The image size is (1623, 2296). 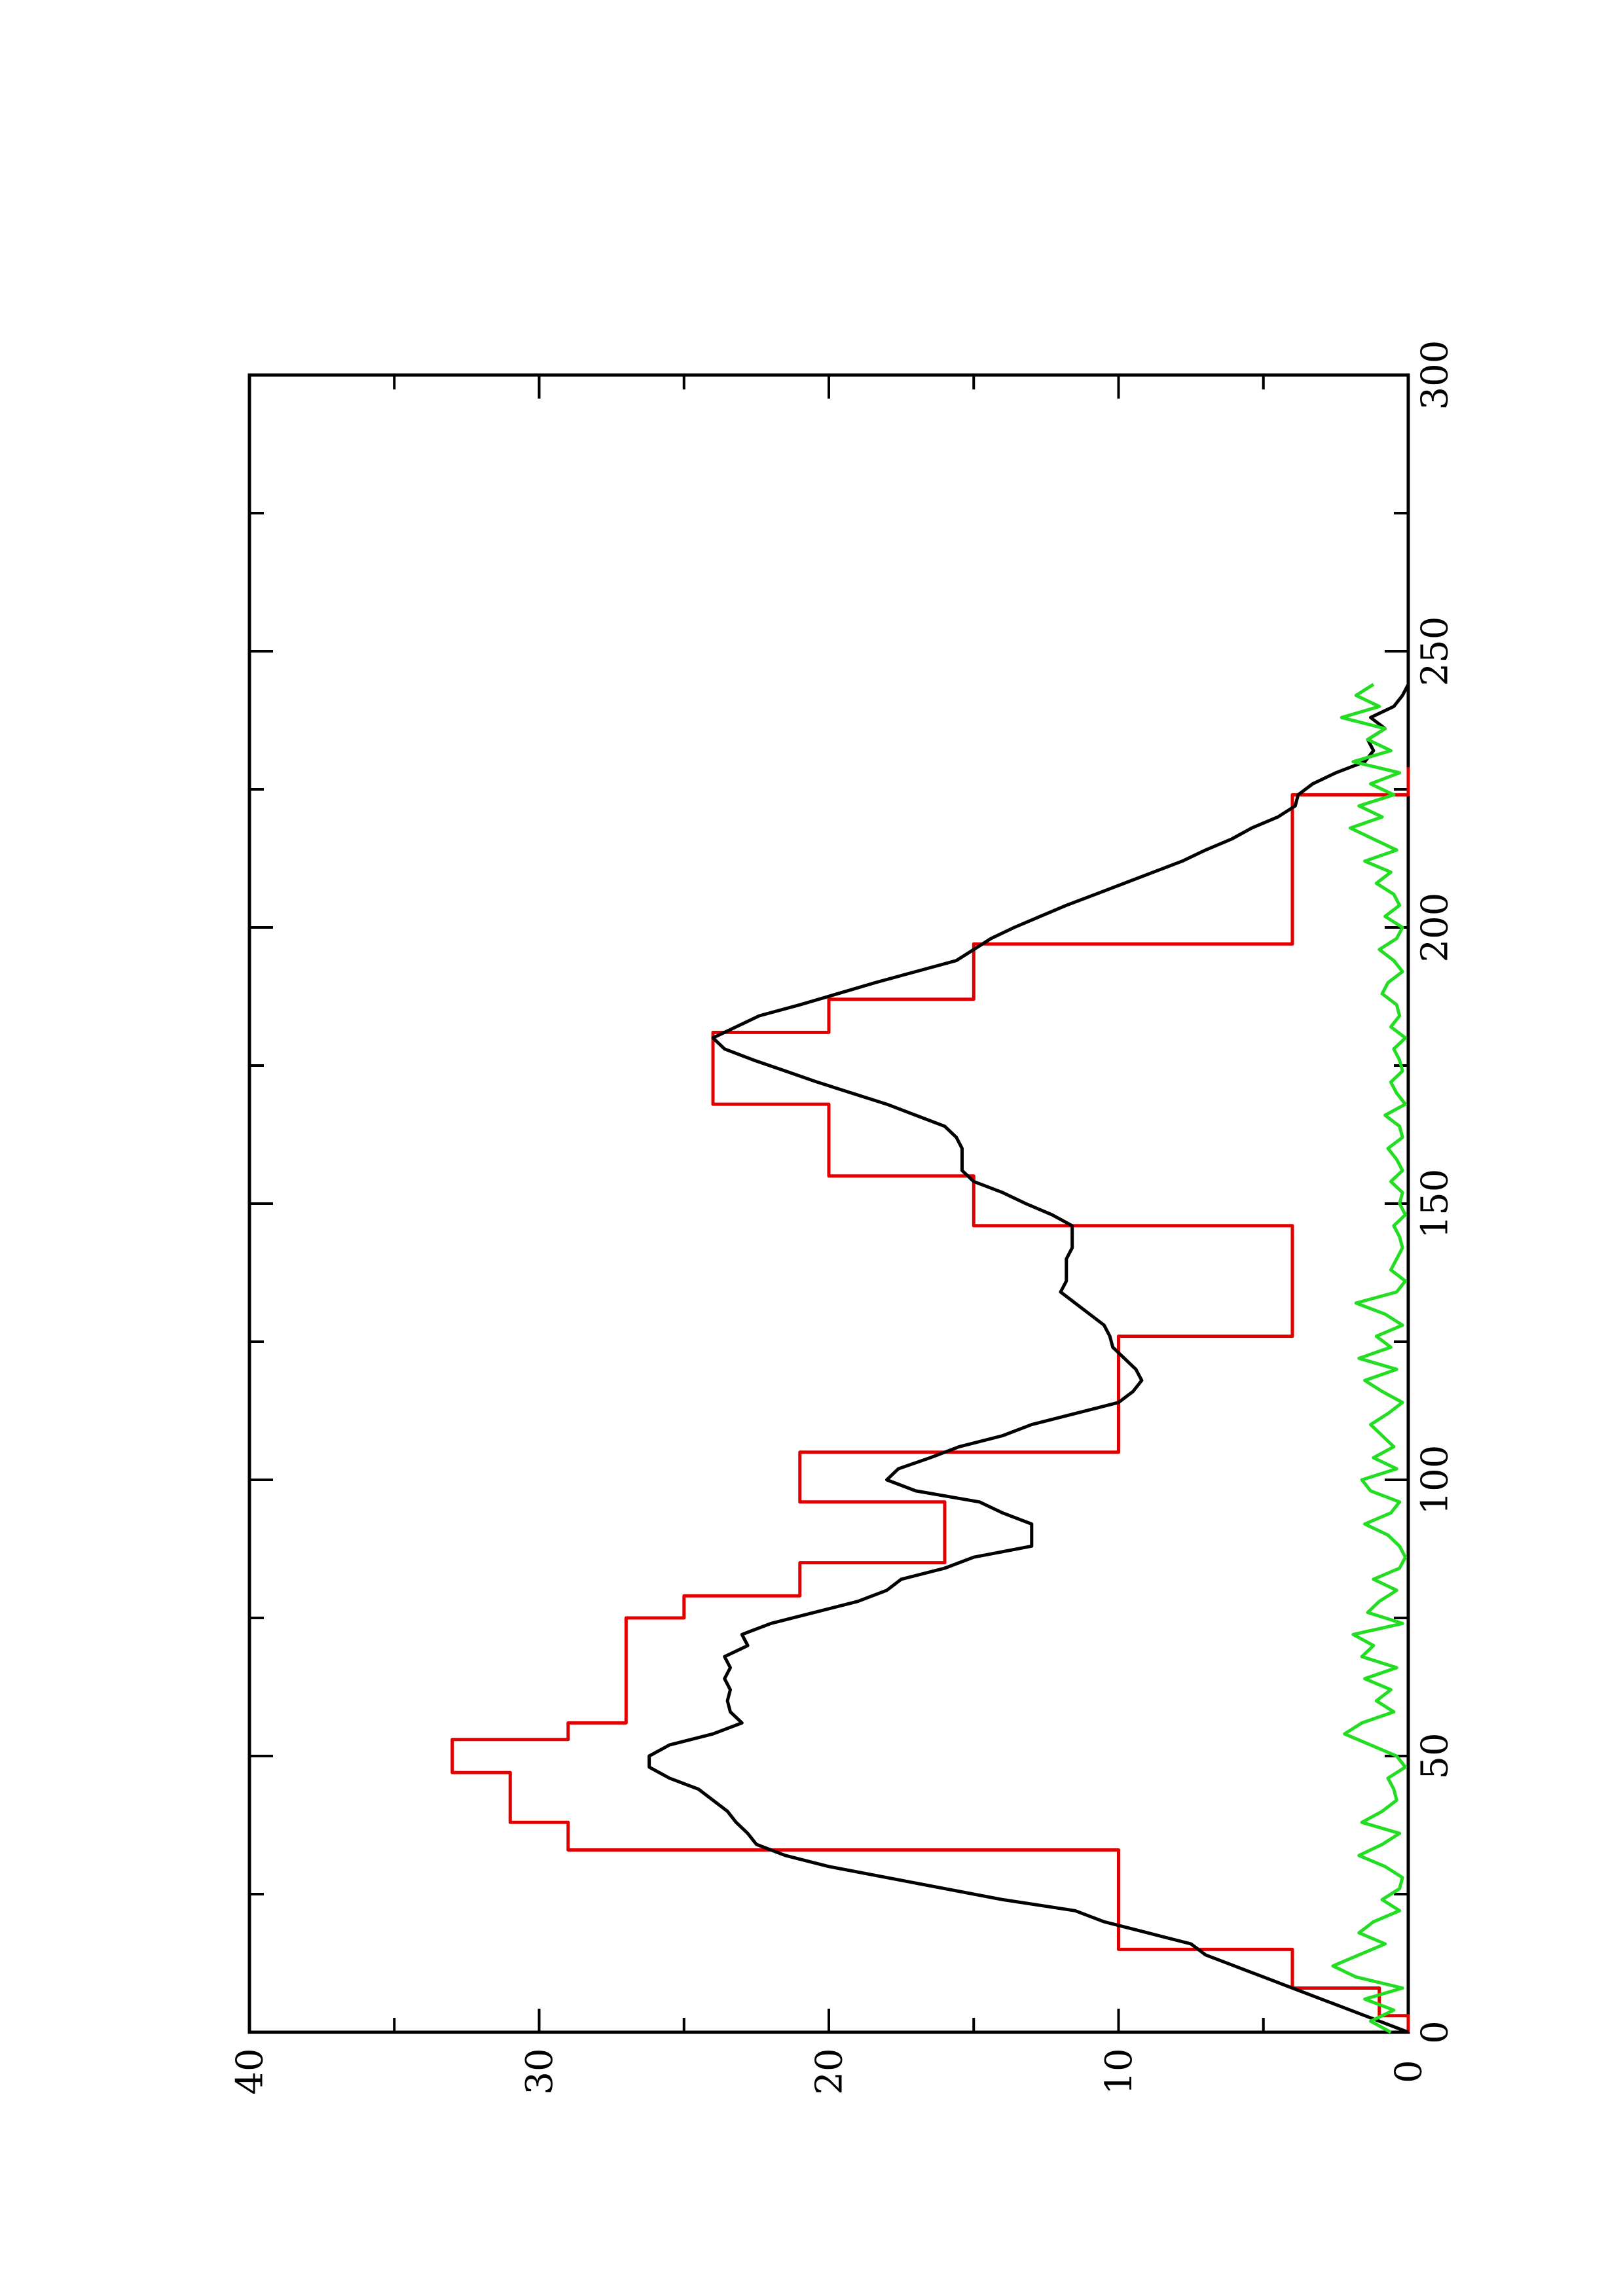 What do you see at coordinates (1409, 2071) in the screenshot?
I see `y-tick-label: 0` at bounding box center [1409, 2071].